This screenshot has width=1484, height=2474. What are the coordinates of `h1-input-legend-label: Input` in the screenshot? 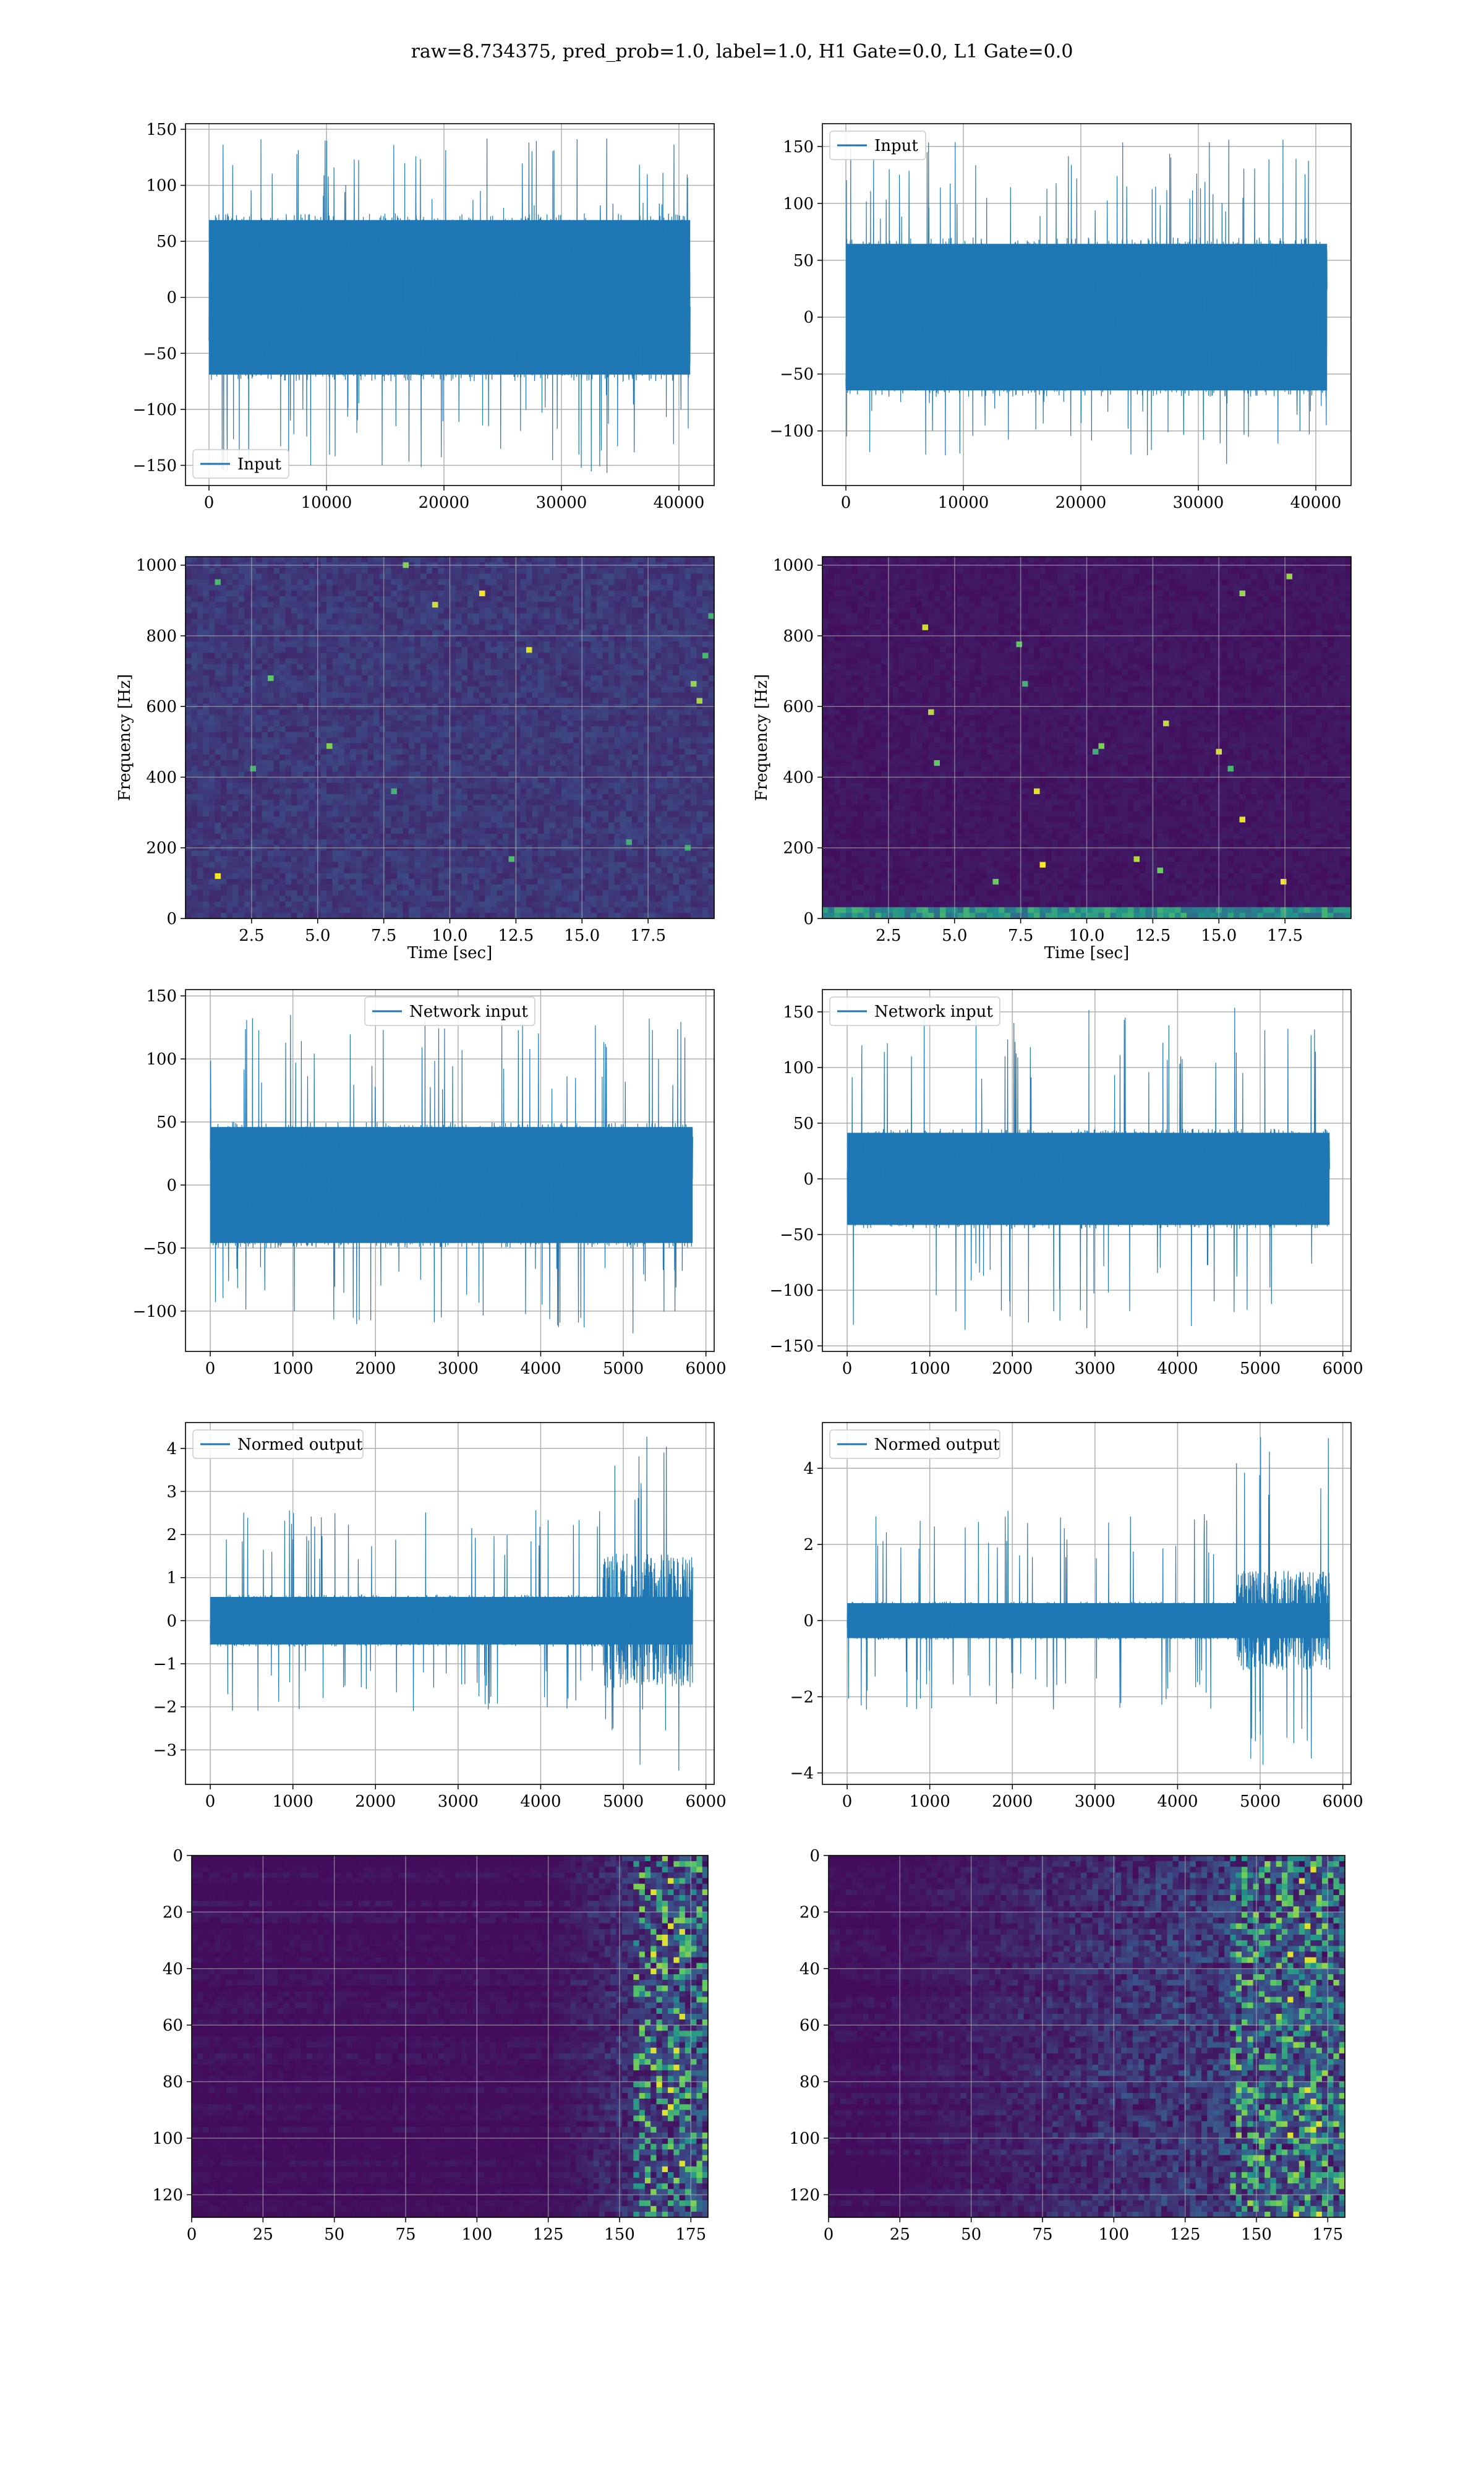 It's located at (259, 465).